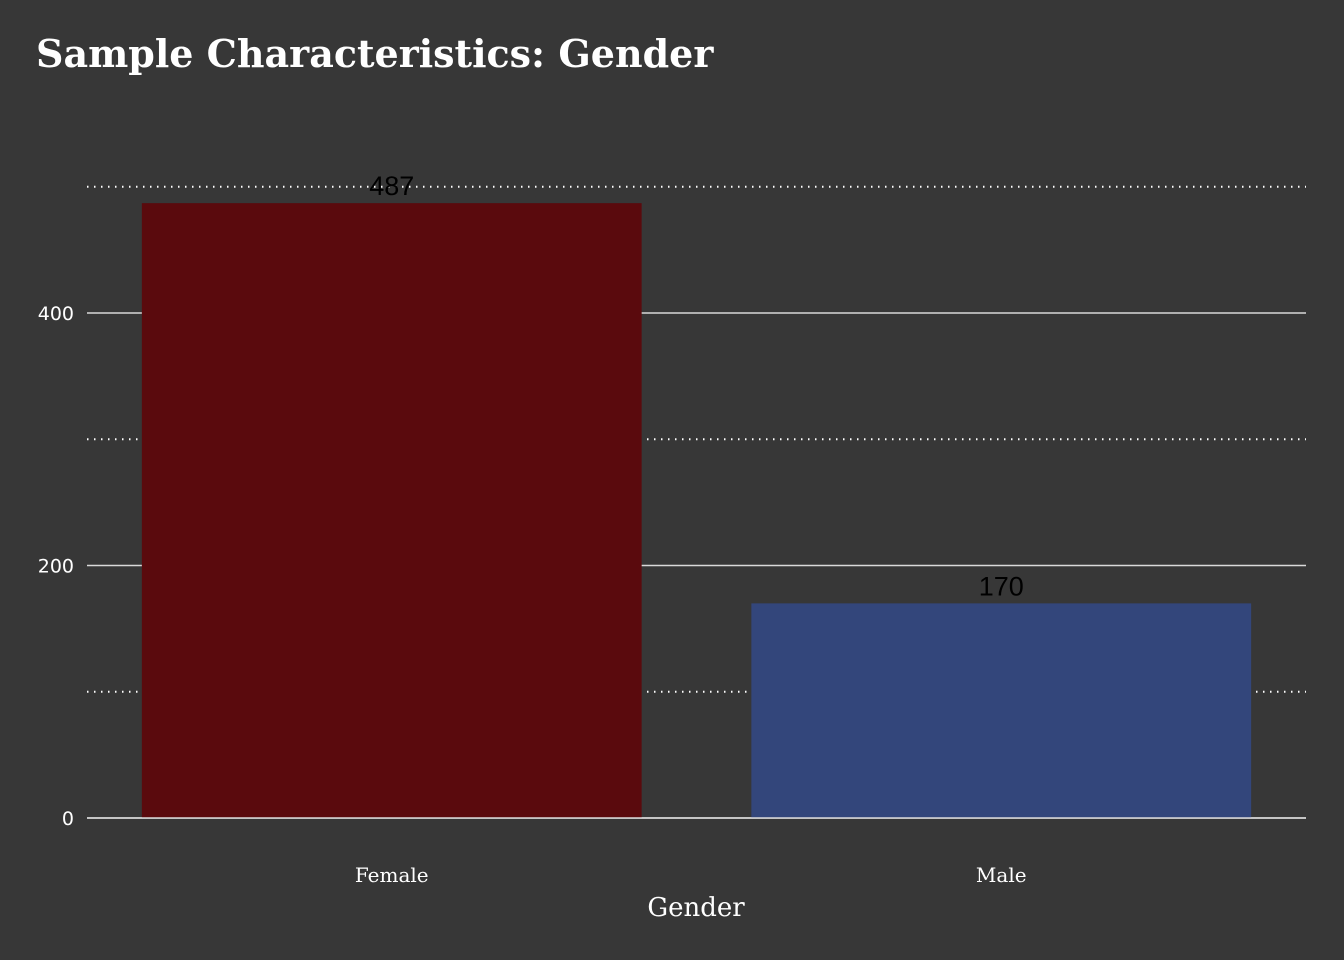 The height and width of the screenshot is (960, 1344). What do you see at coordinates (375, 53) in the screenshot?
I see `chart-title: Sample Characteristics: Gender` at bounding box center [375, 53].